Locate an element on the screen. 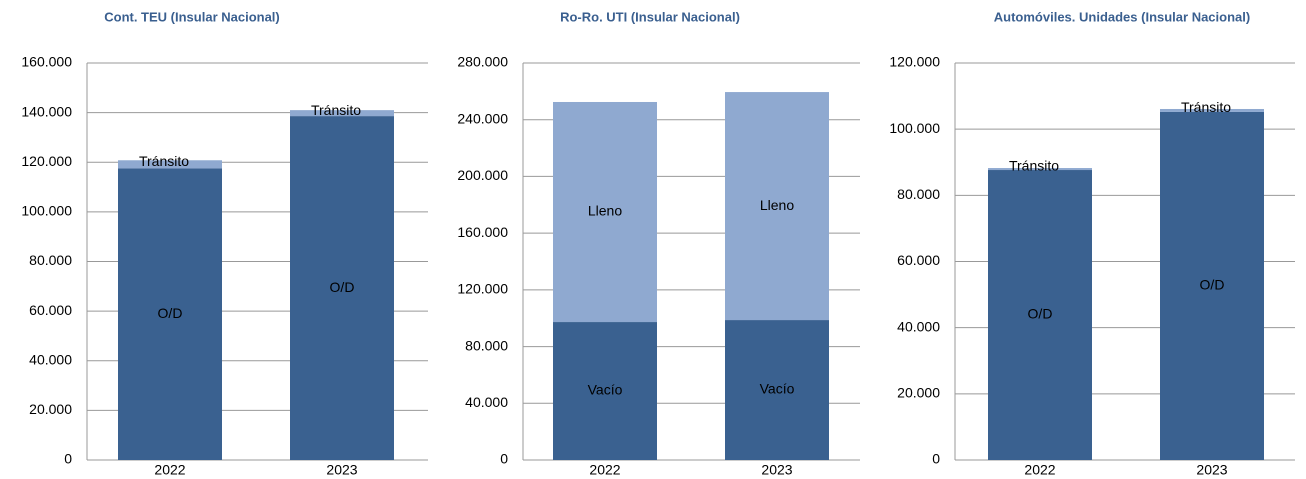 This screenshot has height=479, width=1306. chart-title: Automóviles. Unidades (Insular Nacional) is located at coordinates (1122, 16).